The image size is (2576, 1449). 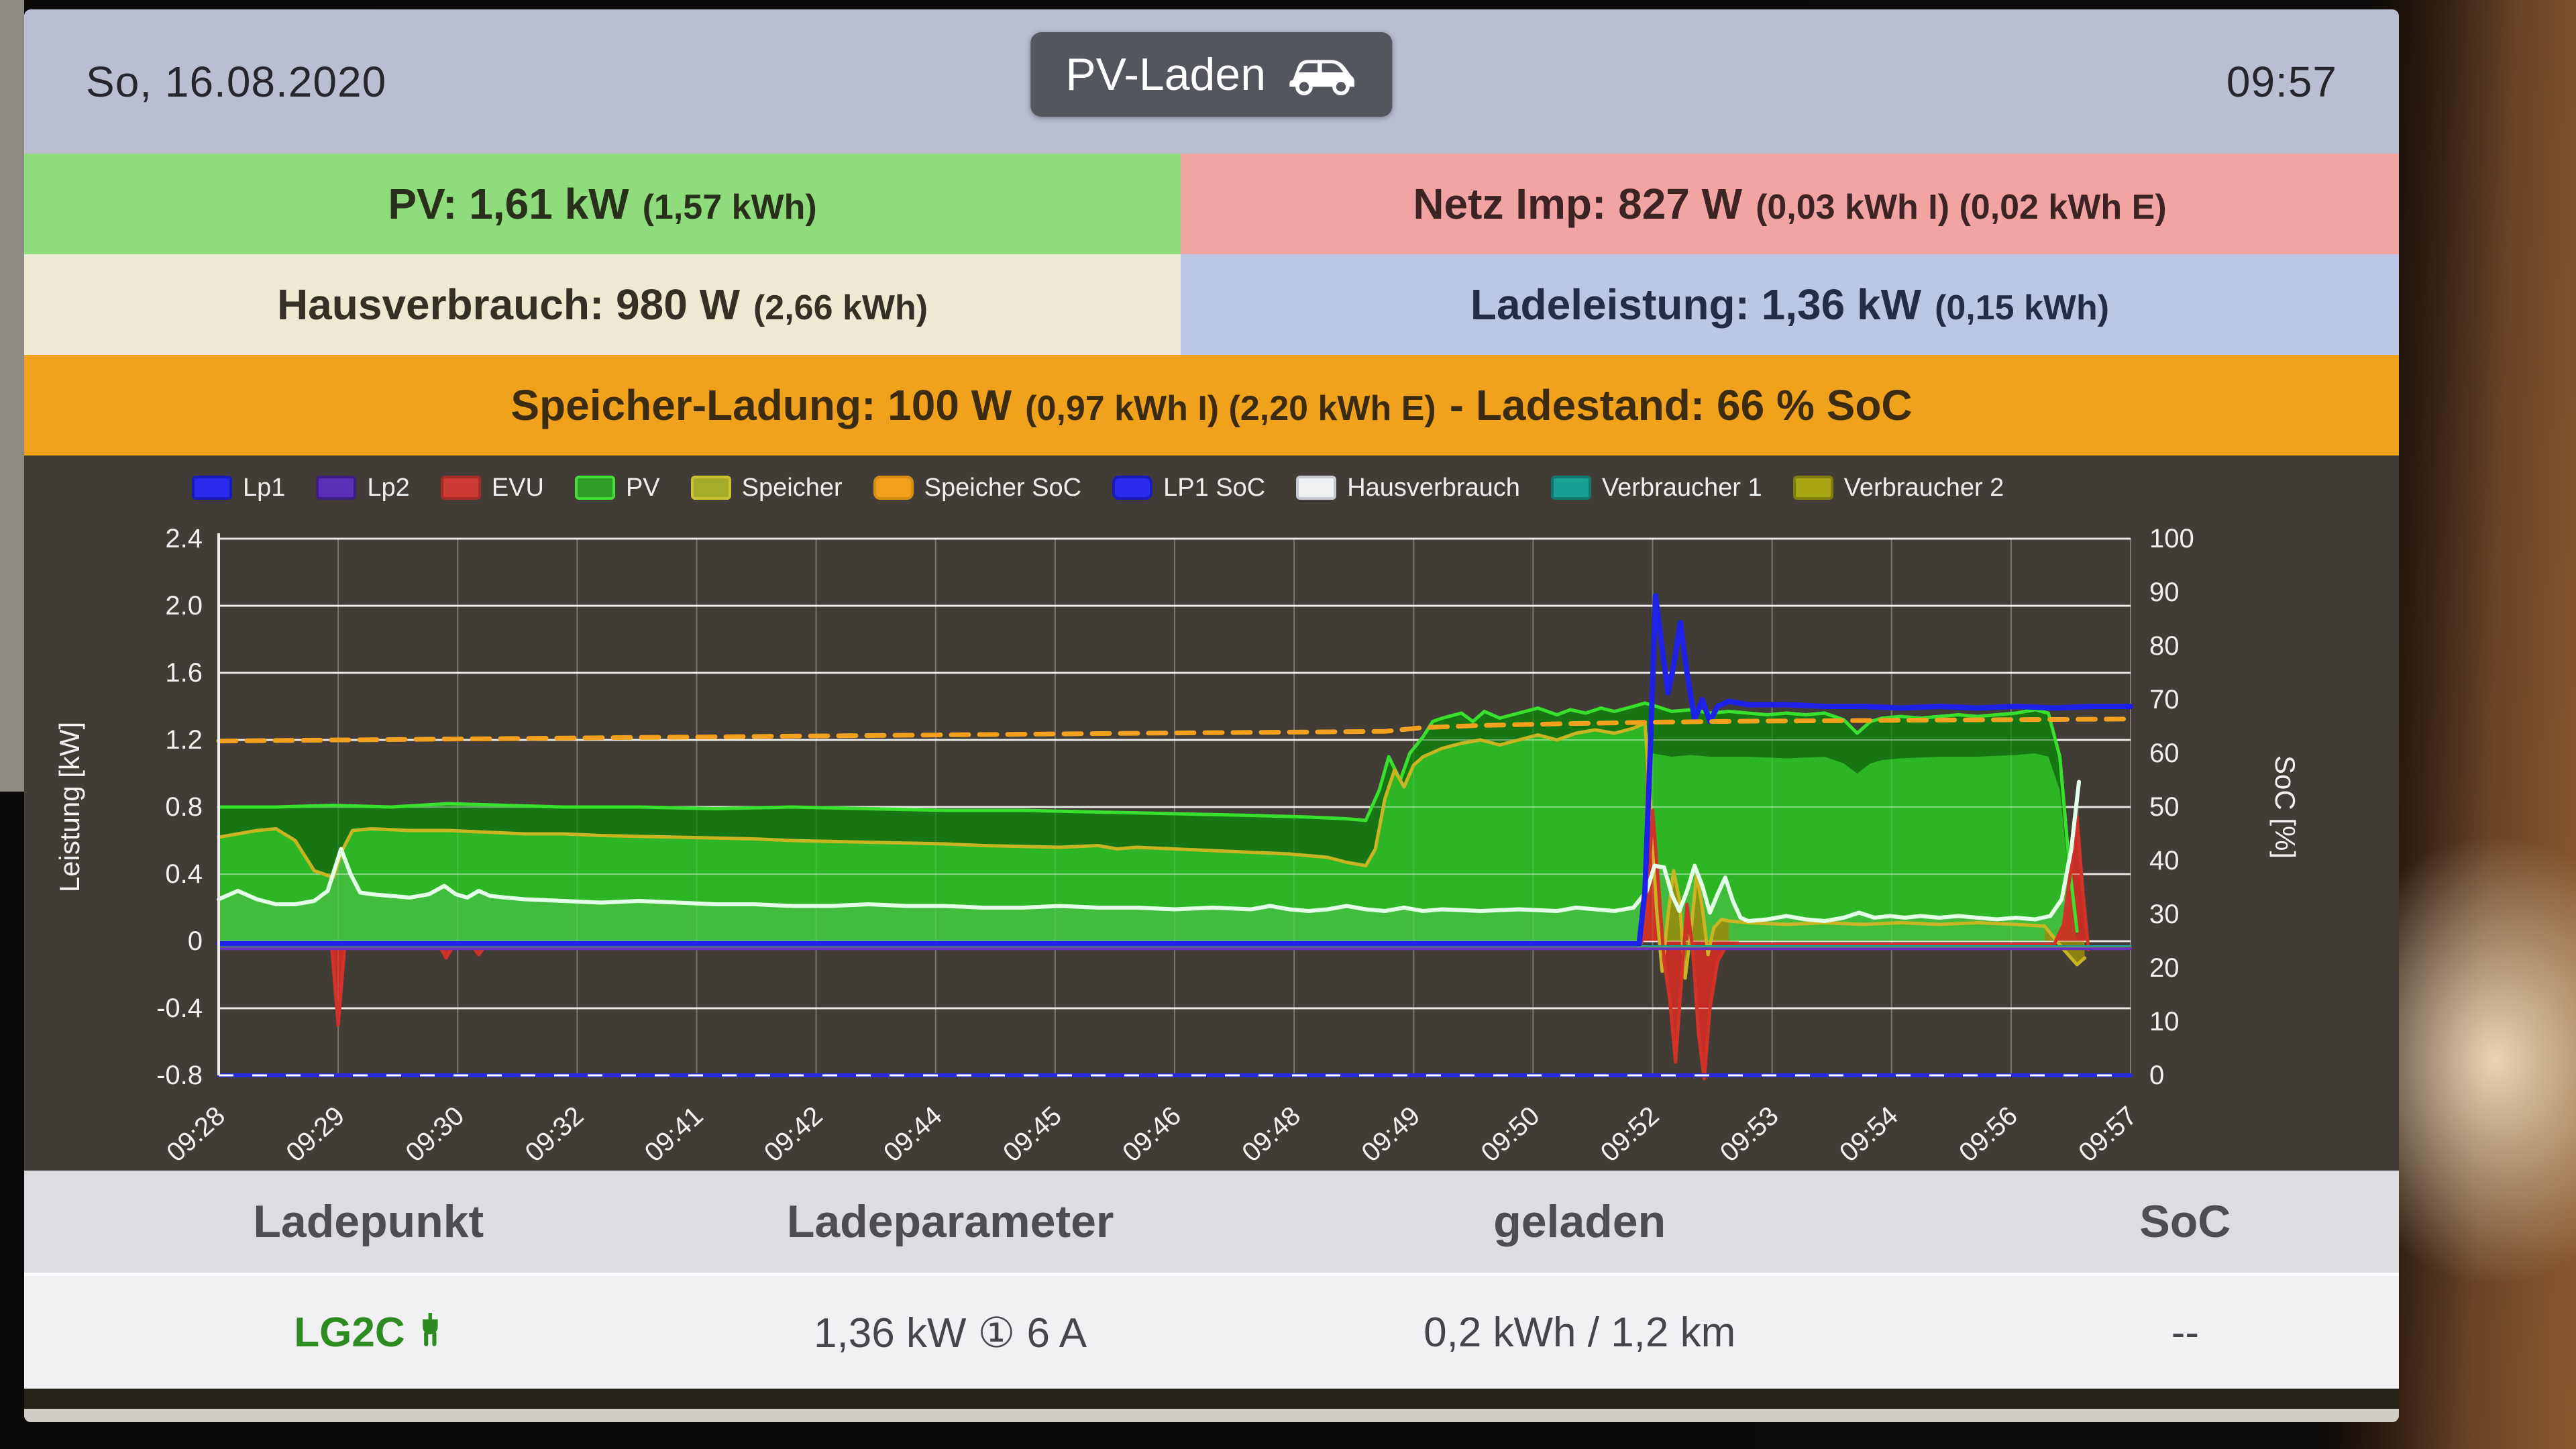 I want to click on svg-text: 09:53, so click(x=1749, y=1134).